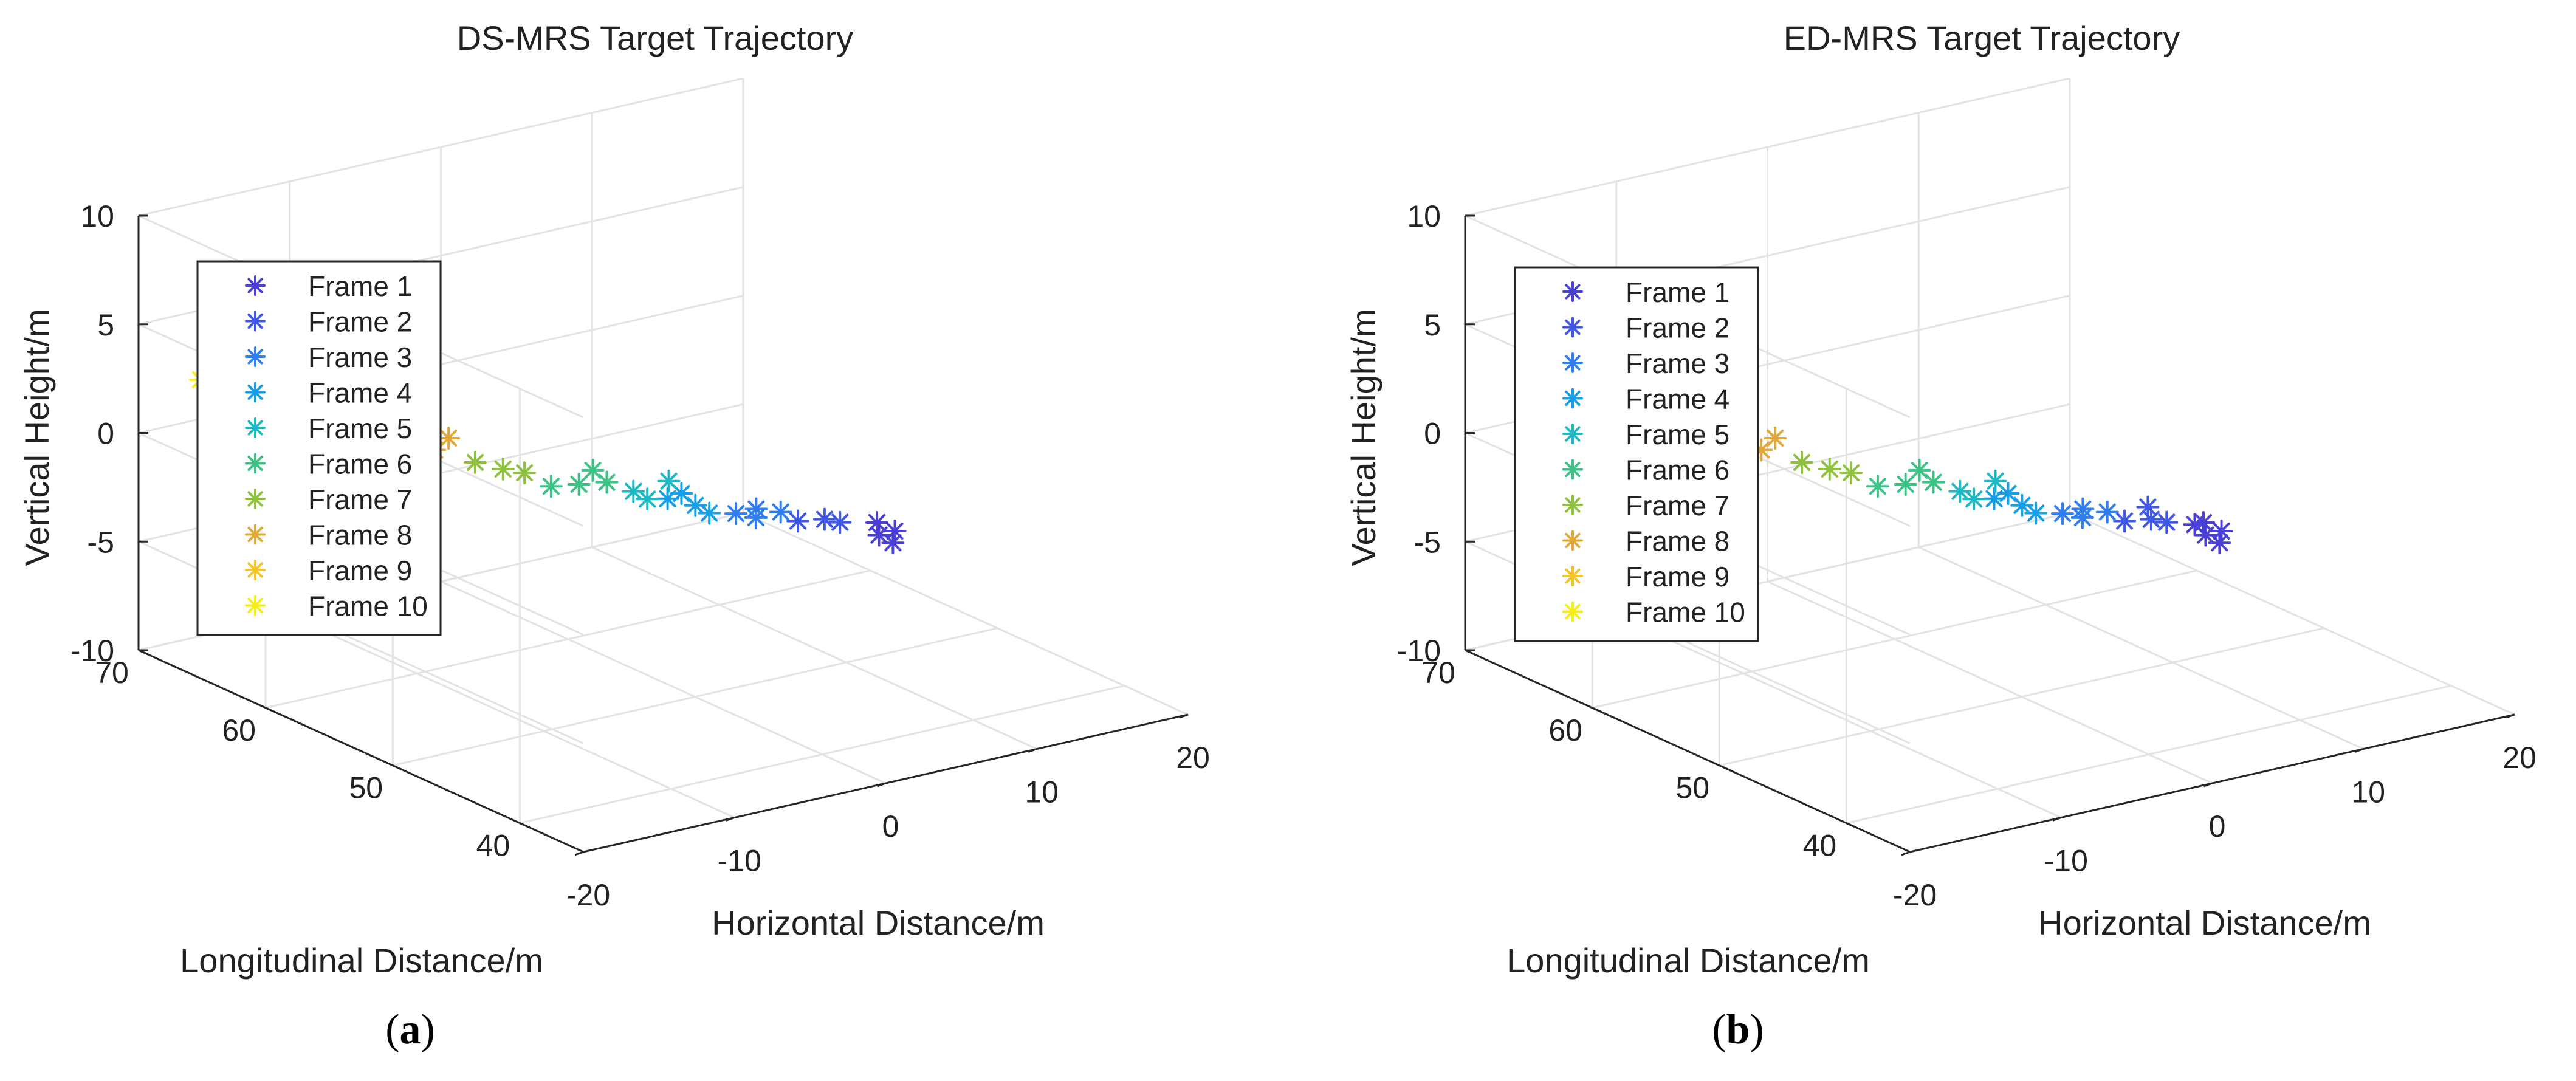 The width and height of the screenshot is (2576, 1081). What do you see at coordinates (1677, 505) in the screenshot?
I see `legend-label-frame-7: Frame 7` at bounding box center [1677, 505].